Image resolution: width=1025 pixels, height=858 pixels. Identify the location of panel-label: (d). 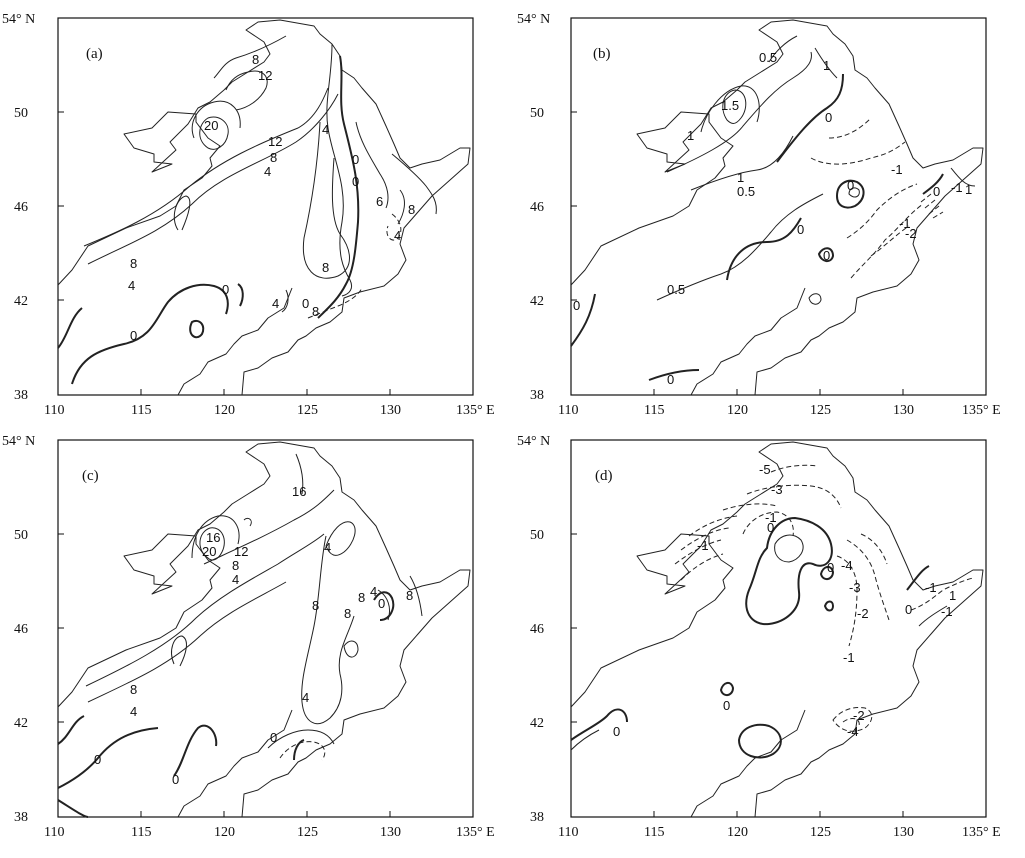
(604, 476).